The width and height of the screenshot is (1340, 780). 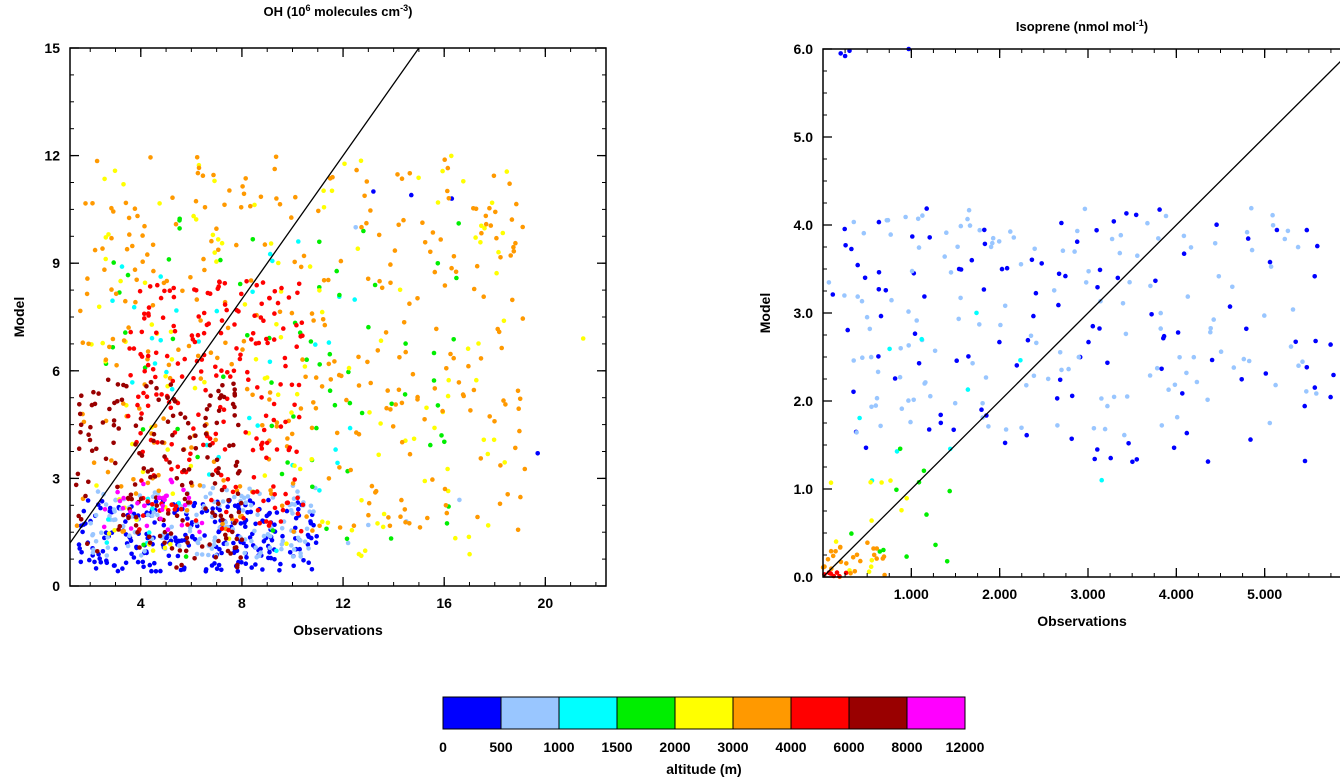 What do you see at coordinates (616, 747) in the screenshot?
I see `colorbar-tick-label: 1500` at bounding box center [616, 747].